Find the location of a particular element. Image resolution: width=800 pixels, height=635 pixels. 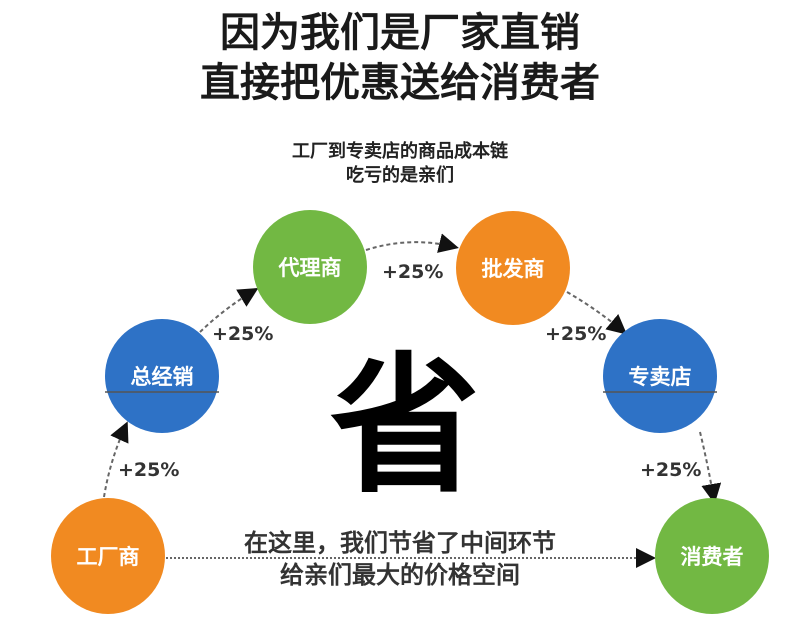

node-label: 工厂商 is located at coordinates (108, 557).